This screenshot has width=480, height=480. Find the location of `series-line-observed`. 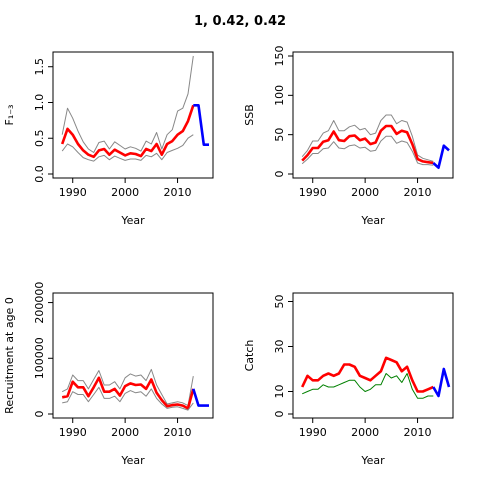

series-line-observed is located at coordinates (368, 386).